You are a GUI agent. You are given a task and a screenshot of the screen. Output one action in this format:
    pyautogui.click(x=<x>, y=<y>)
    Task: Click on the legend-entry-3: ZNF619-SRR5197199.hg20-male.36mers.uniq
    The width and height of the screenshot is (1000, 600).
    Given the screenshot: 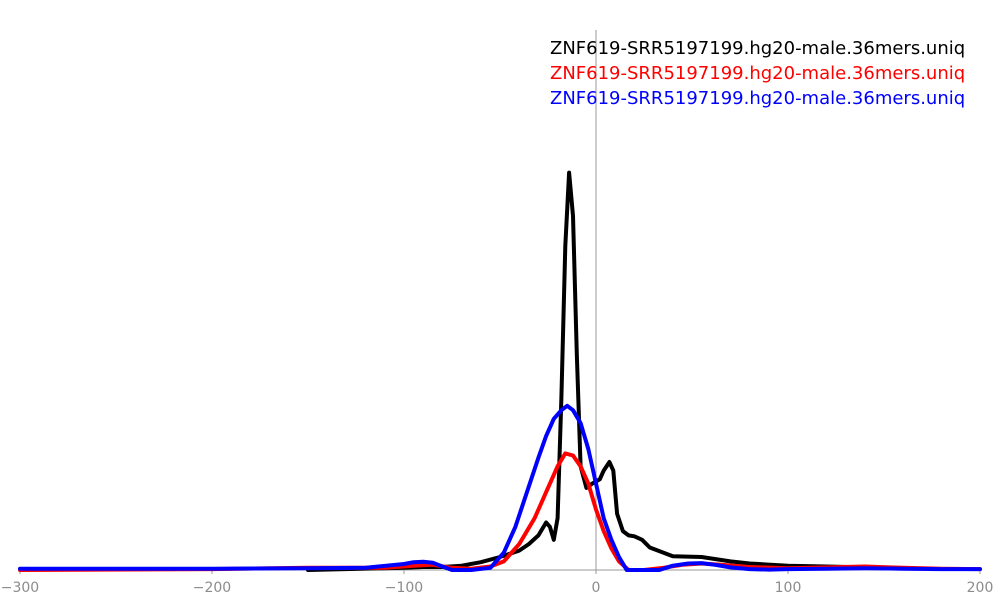 What is the action you would take?
    pyautogui.click(x=757, y=98)
    